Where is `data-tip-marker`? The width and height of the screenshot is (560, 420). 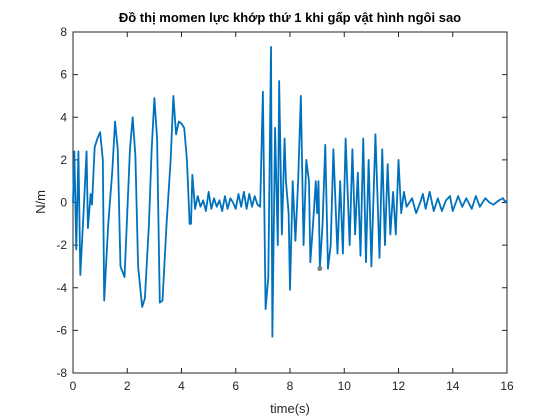 data-tip-marker is located at coordinates (320, 269).